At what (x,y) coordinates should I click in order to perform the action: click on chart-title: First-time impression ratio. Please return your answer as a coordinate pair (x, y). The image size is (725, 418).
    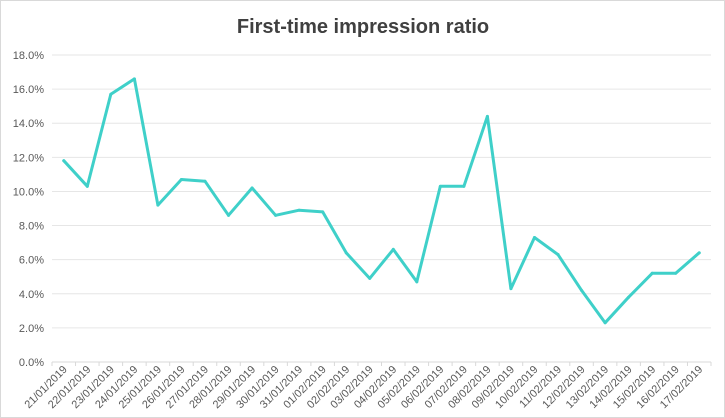
    Looking at the image, I should click on (363, 27).